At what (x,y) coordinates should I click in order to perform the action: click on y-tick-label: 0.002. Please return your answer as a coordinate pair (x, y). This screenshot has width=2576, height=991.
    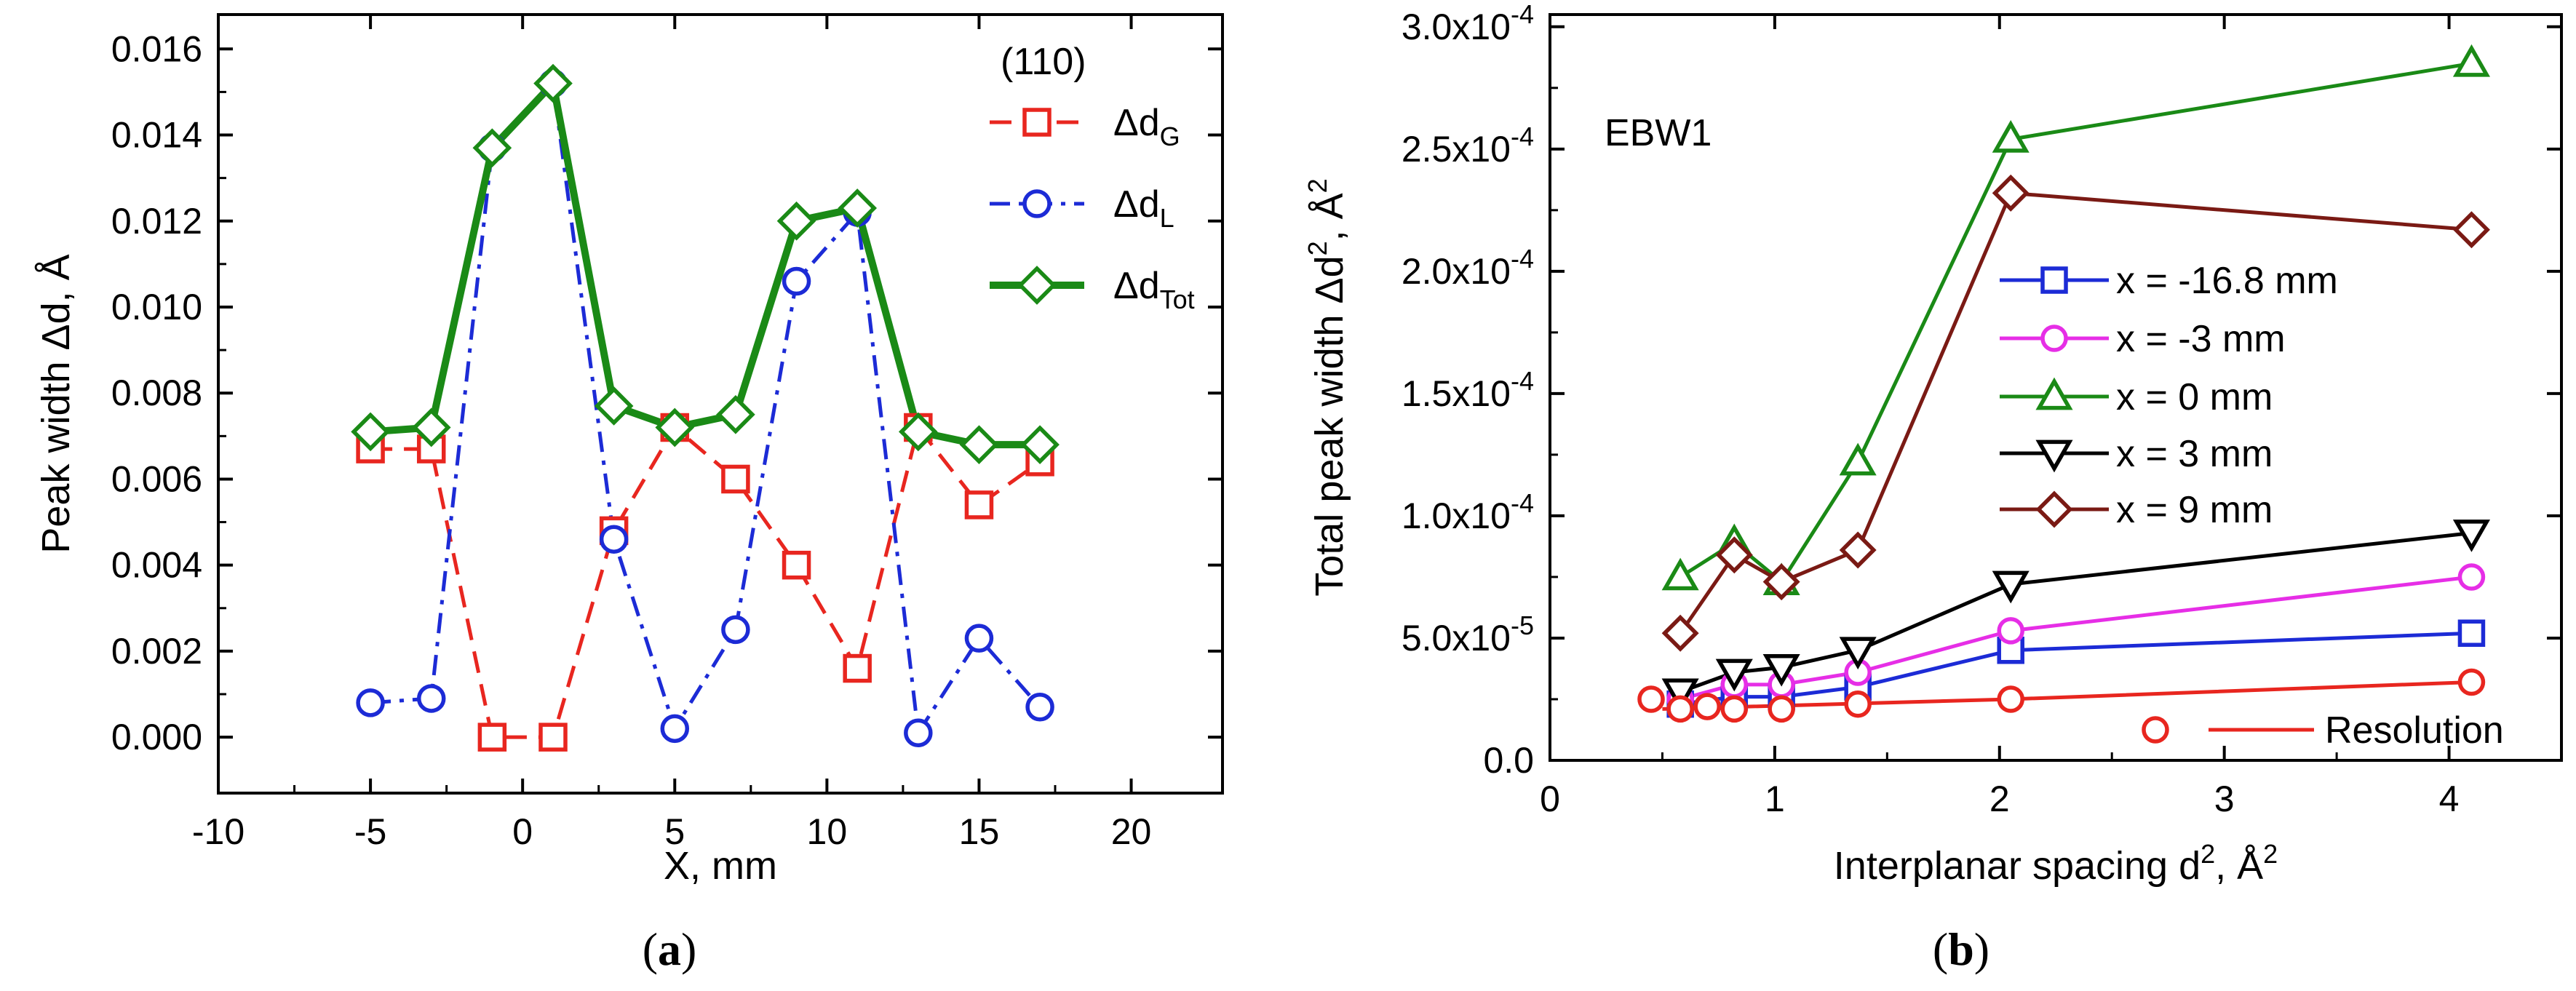
    Looking at the image, I should click on (156, 651).